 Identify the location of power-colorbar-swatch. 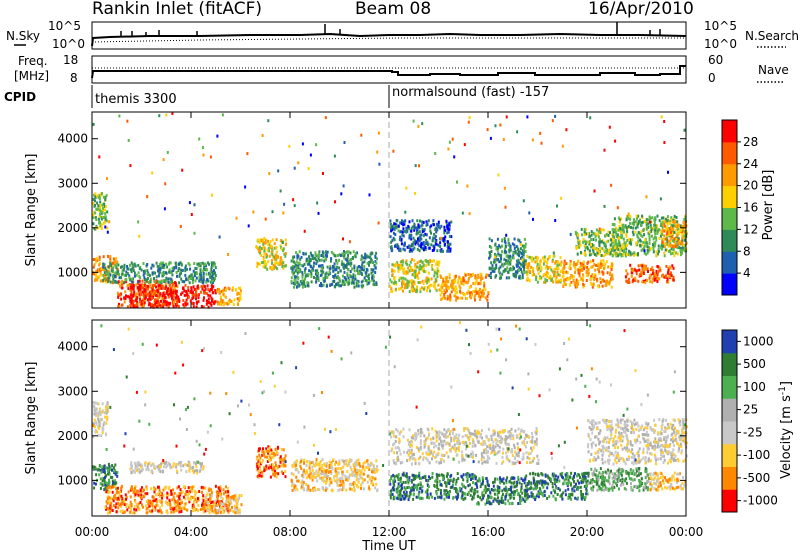
(729, 197).